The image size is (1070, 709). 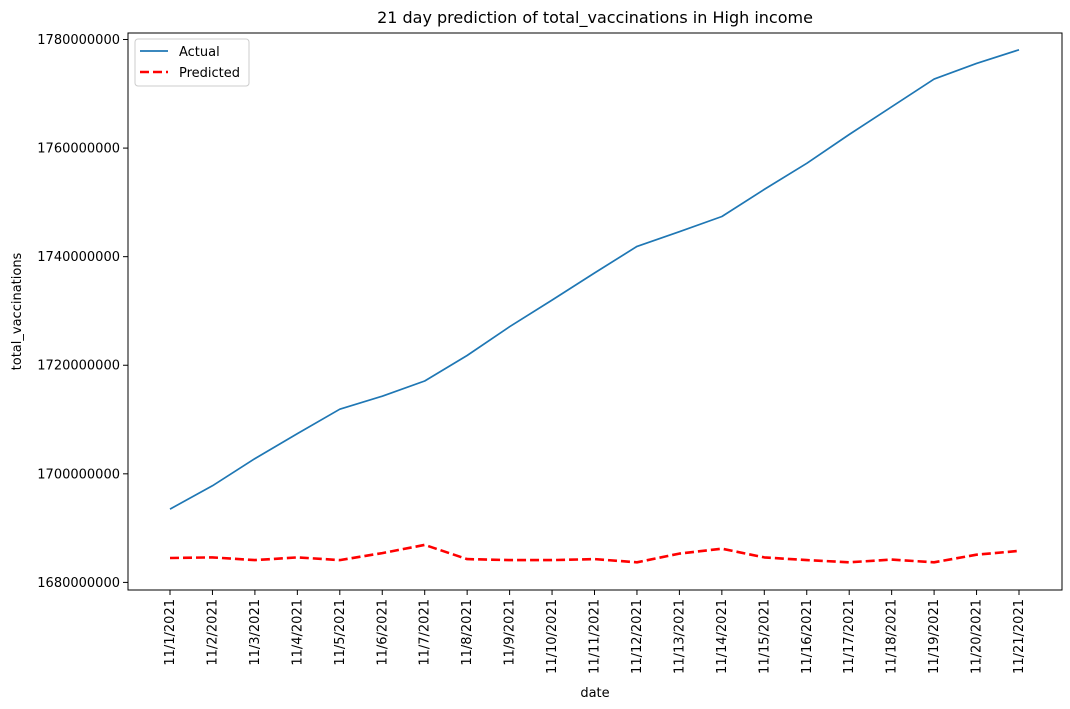 What do you see at coordinates (510, 632) in the screenshot?
I see `x-tick-label: 11/9/2021` at bounding box center [510, 632].